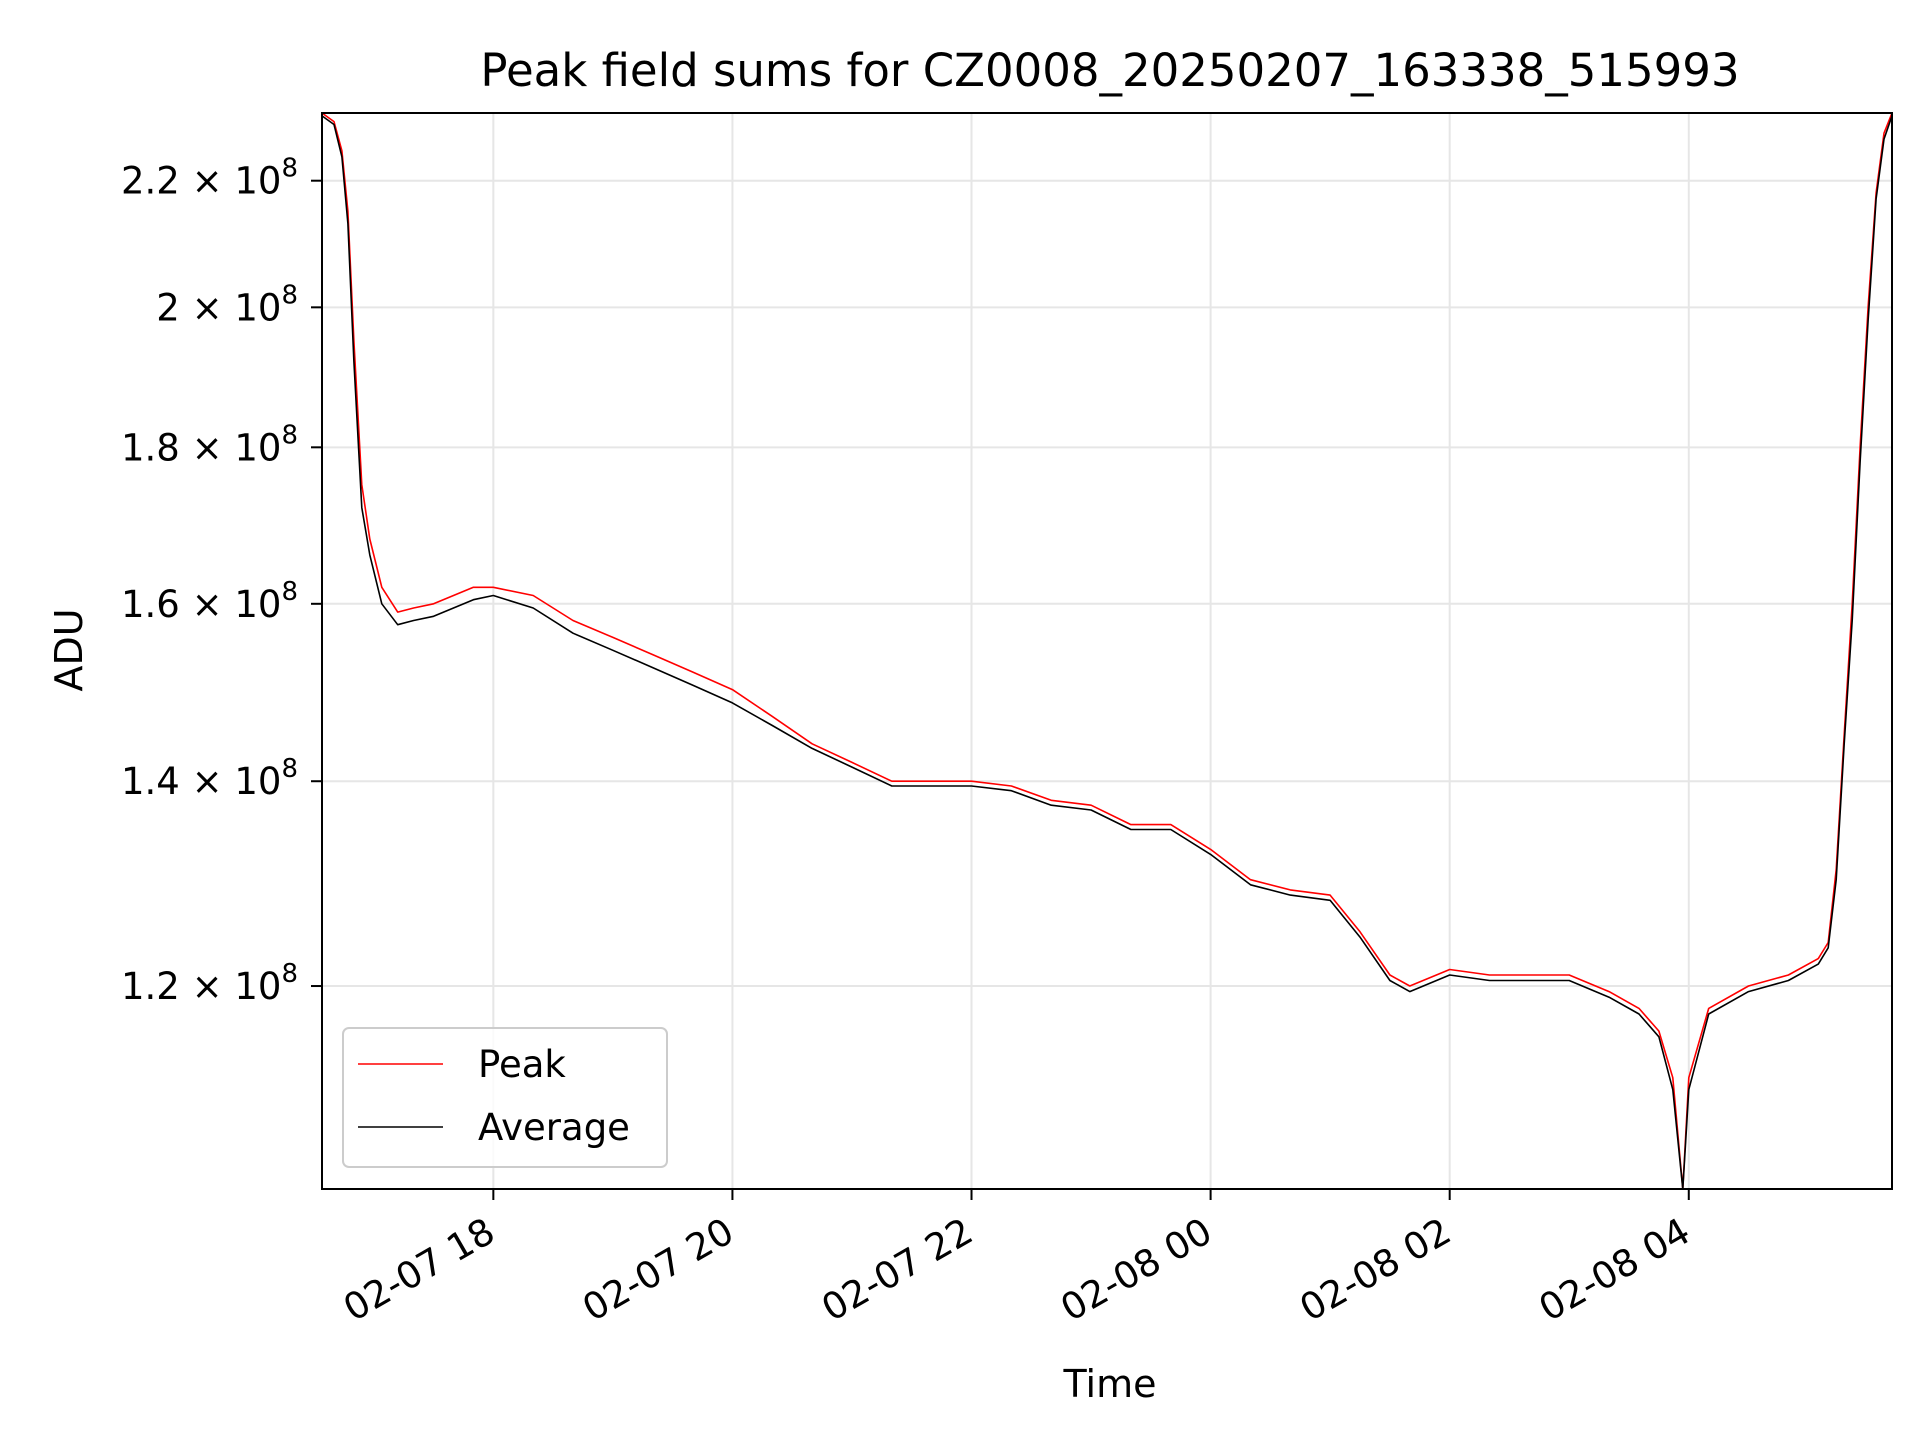  Describe the element at coordinates (419, 1270) in the screenshot. I see `x-tick-label: 02-07 18` at that location.